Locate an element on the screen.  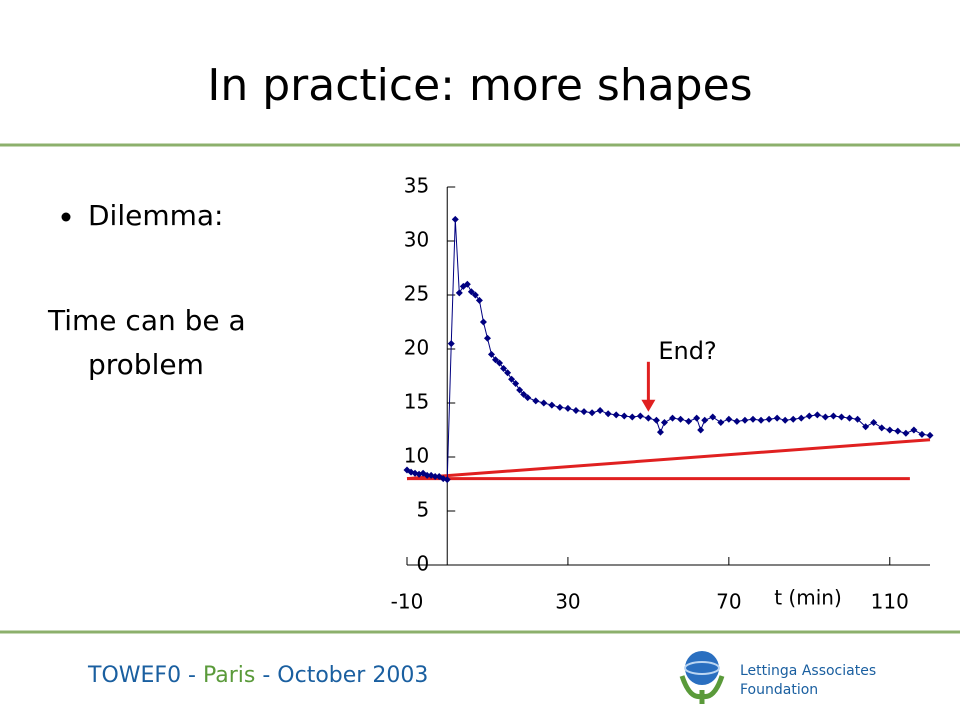
y-tick-label: 0 is located at coordinates (422, 564).